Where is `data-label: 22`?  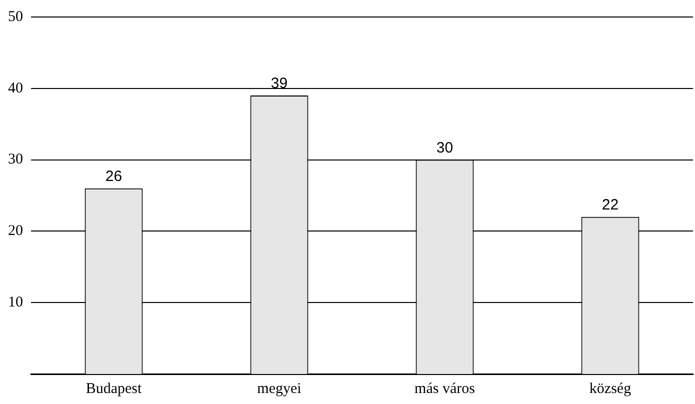 data-label: 22 is located at coordinates (610, 205).